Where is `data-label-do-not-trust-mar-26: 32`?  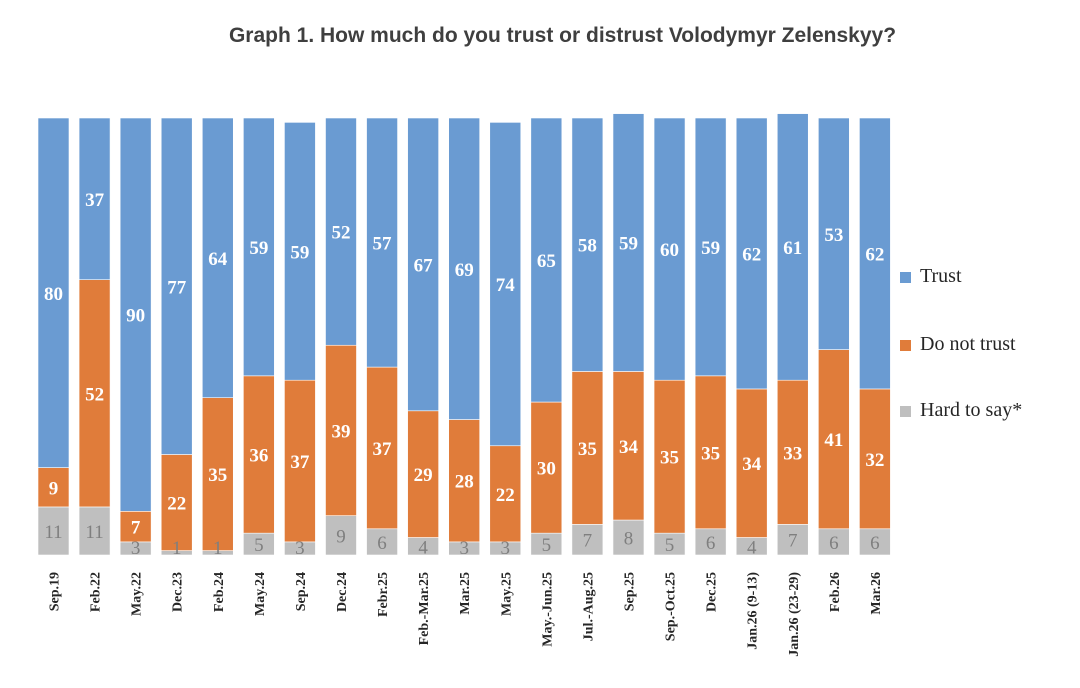
data-label-do-not-trust-mar-26: 32 is located at coordinates (874, 460).